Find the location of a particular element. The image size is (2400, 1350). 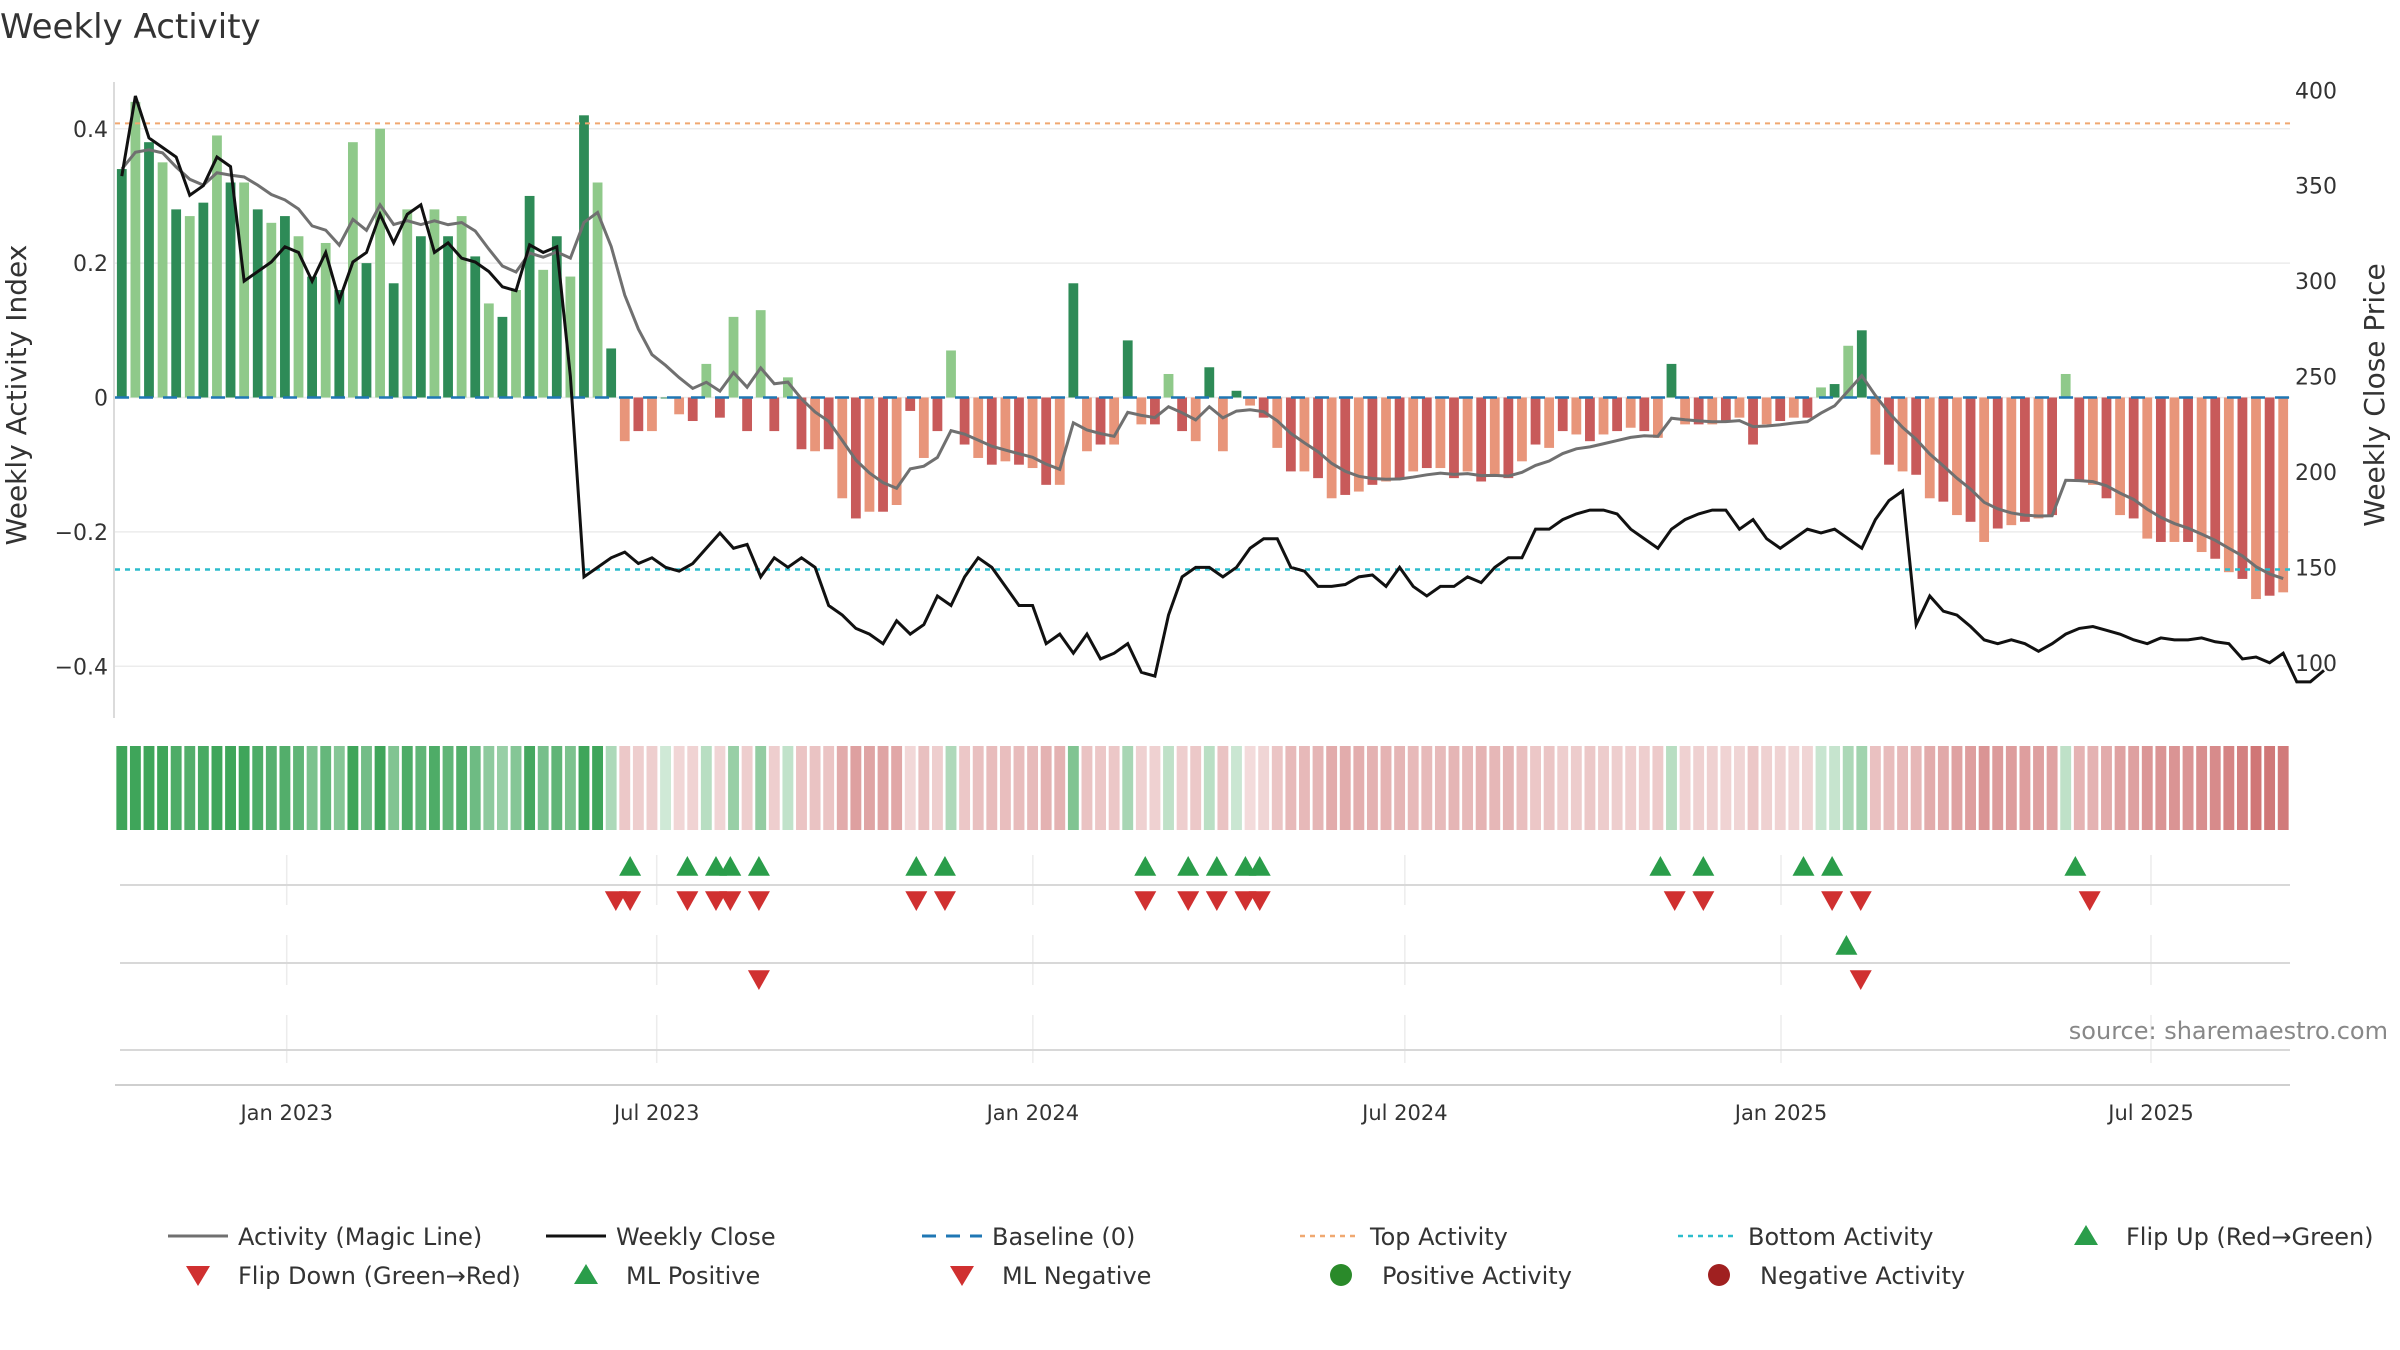

x-tick-label: Jan 2024 is located at coordinates (1032, 1113).